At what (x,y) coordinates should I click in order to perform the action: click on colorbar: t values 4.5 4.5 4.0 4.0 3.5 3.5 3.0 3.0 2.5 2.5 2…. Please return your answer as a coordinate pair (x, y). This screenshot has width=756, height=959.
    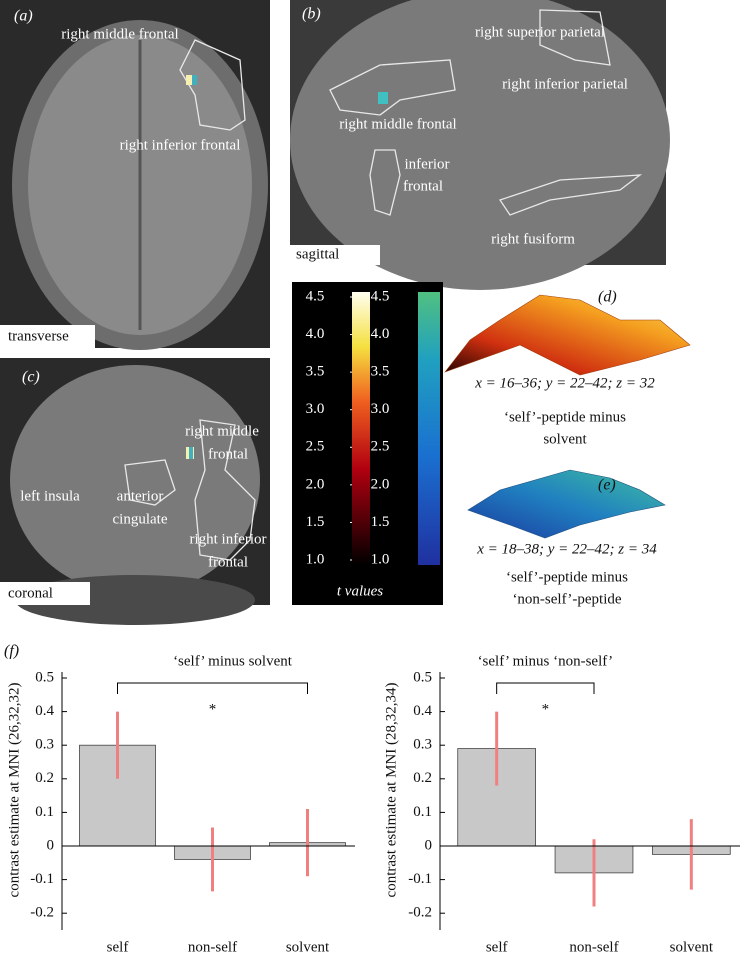
    Looking at the image, I should click on (367, 443).